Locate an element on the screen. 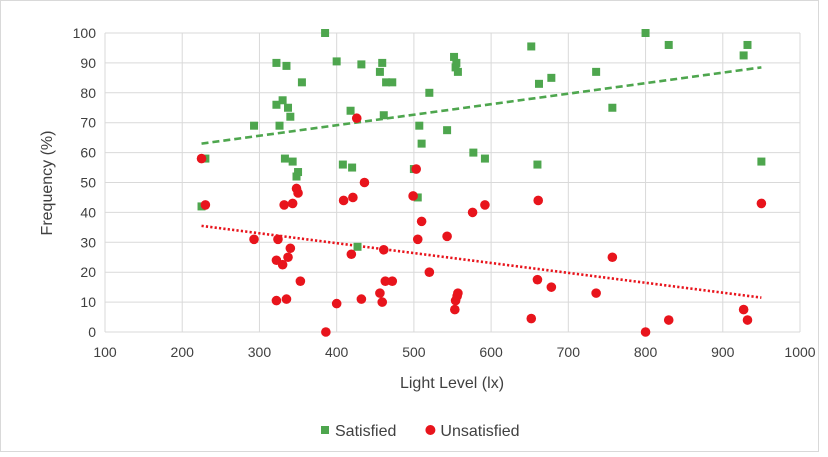  x-tick-label: 500 is located at coordinates (414, 352).